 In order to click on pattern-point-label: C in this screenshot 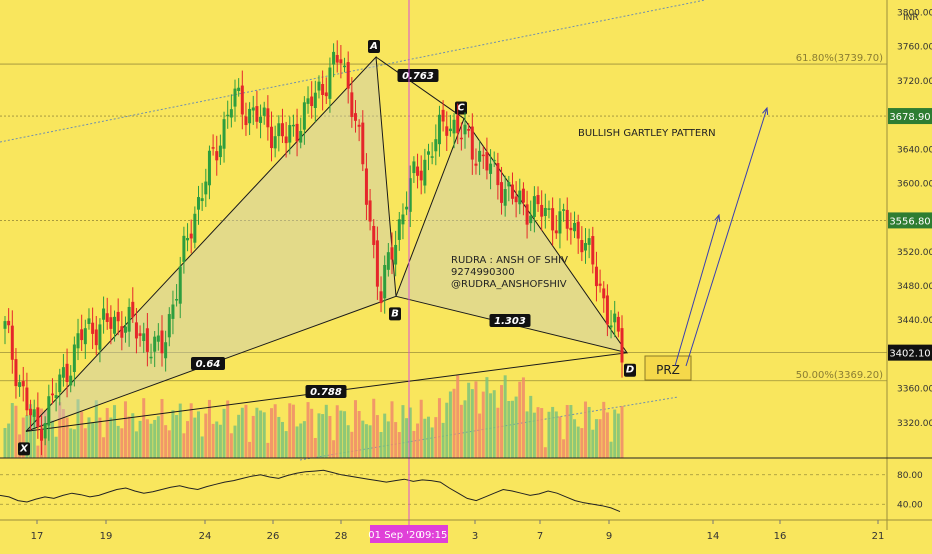, I will do `click(461, 108)`.